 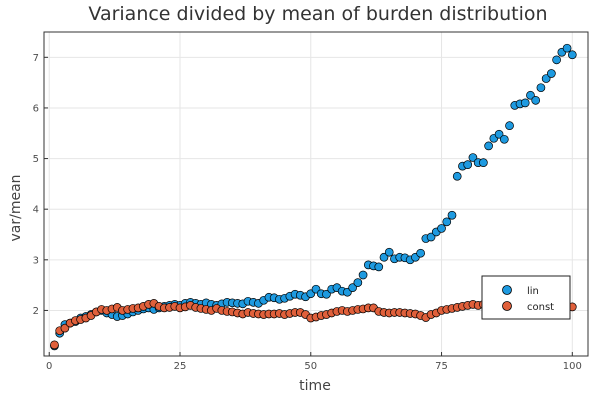 What do you see at coordinates (36, 58) in the screenshot?
I see `y-tick-label: 7` at bounding box center [36, 58].